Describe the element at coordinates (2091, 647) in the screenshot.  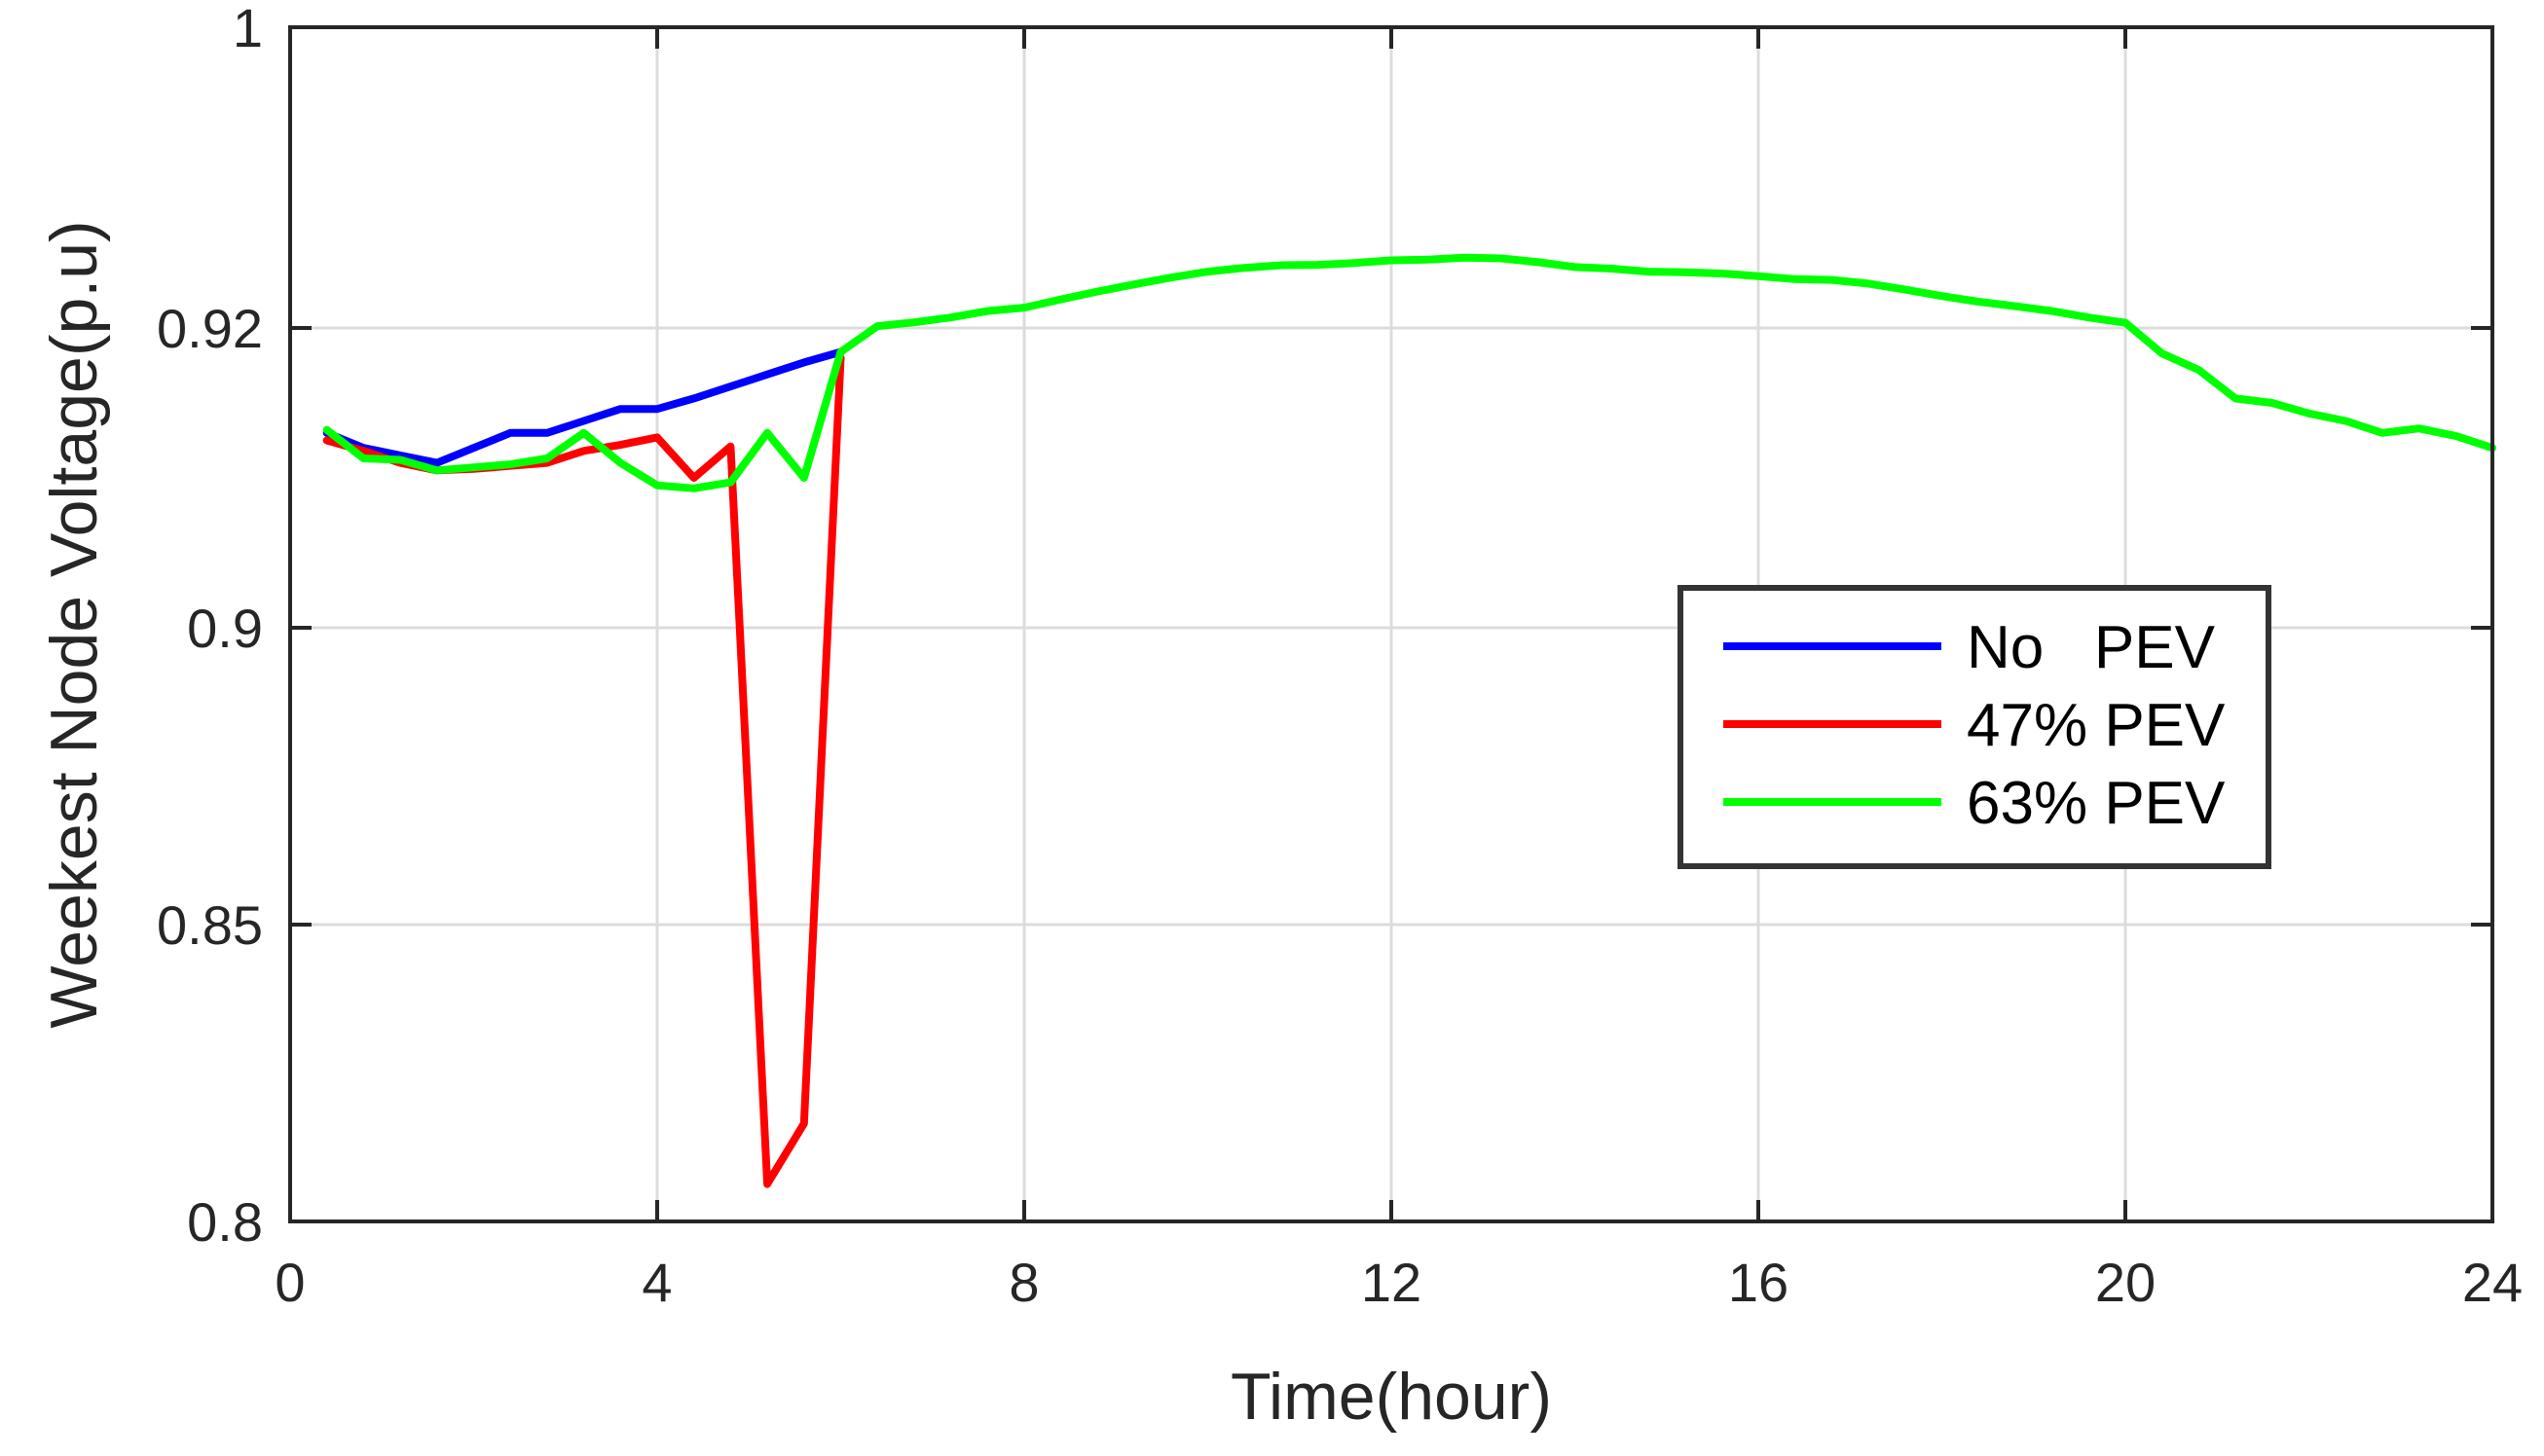
I see `legend-label-no-pev: No PEV` at that location.